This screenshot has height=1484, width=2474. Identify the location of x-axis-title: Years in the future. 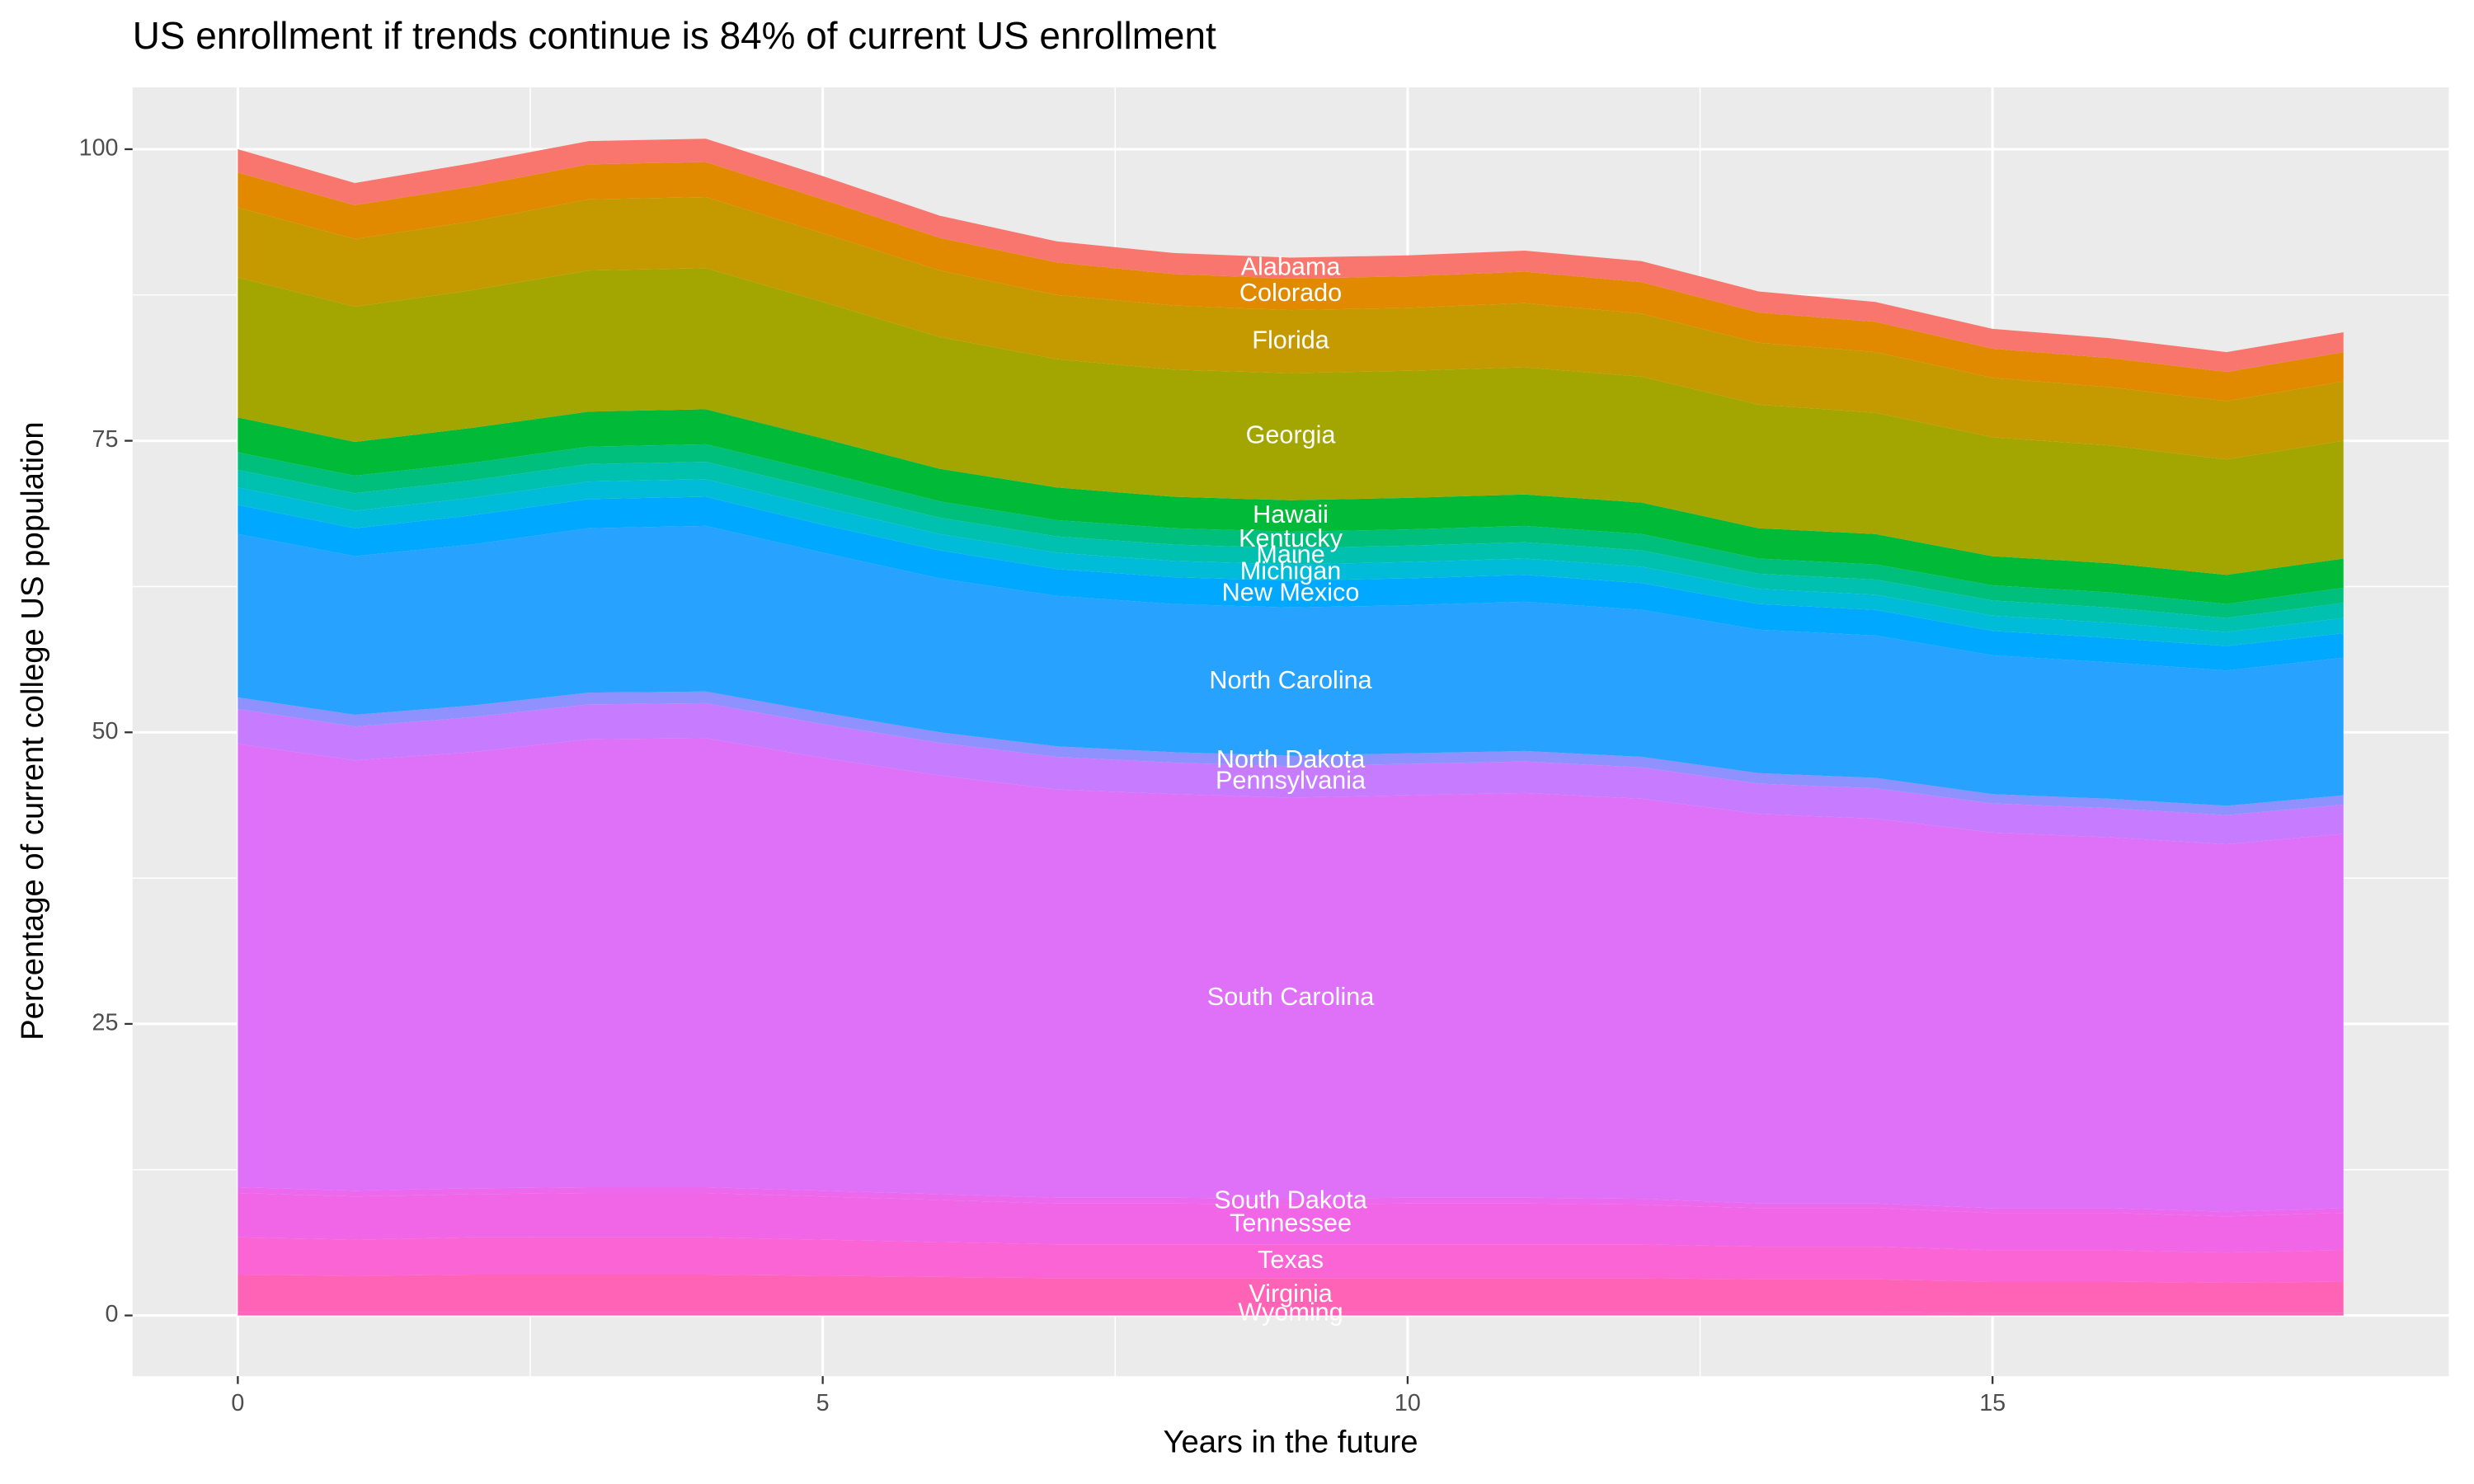
(1291, 1442).